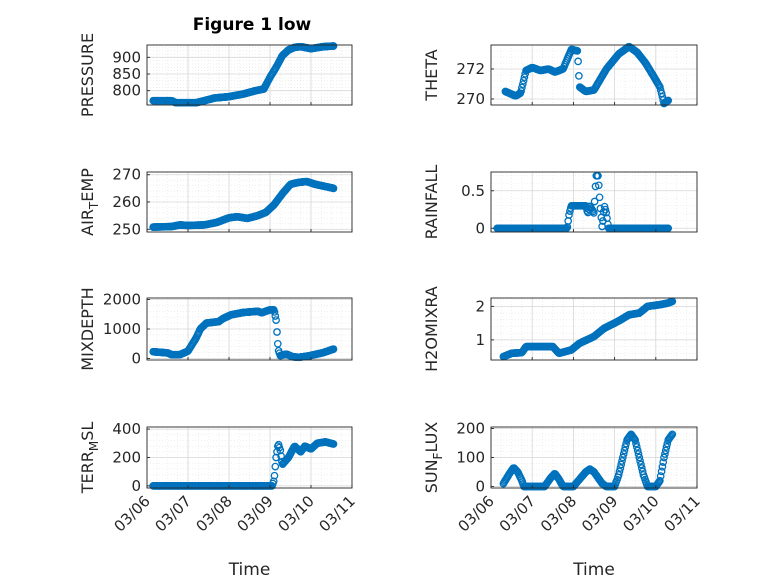 The height and width of the screenshot is (583, 778). I want to click on y-axis-label: PRESSURE, so click(87, 75).